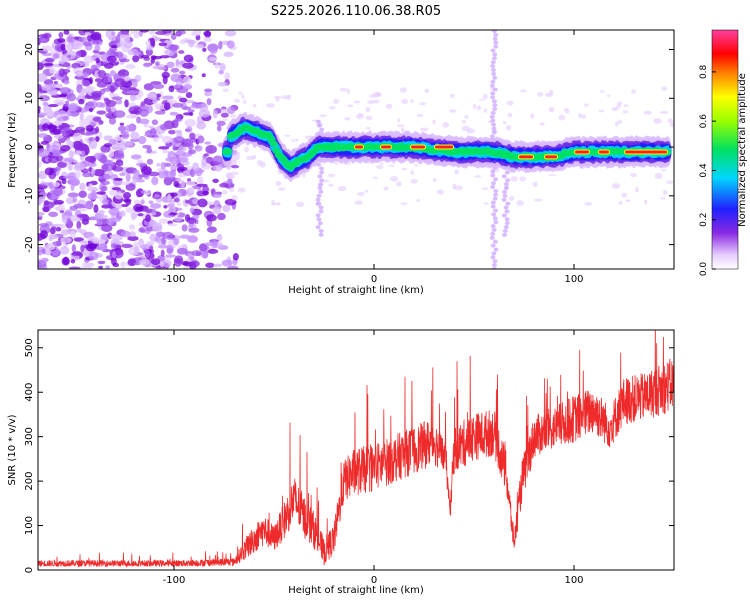 Image resolution: width=750 pixels, height=600 pixels. Describe the element at coordinates (29, 147) in the screenshot. I see `y-tick-label: 0` at that location.